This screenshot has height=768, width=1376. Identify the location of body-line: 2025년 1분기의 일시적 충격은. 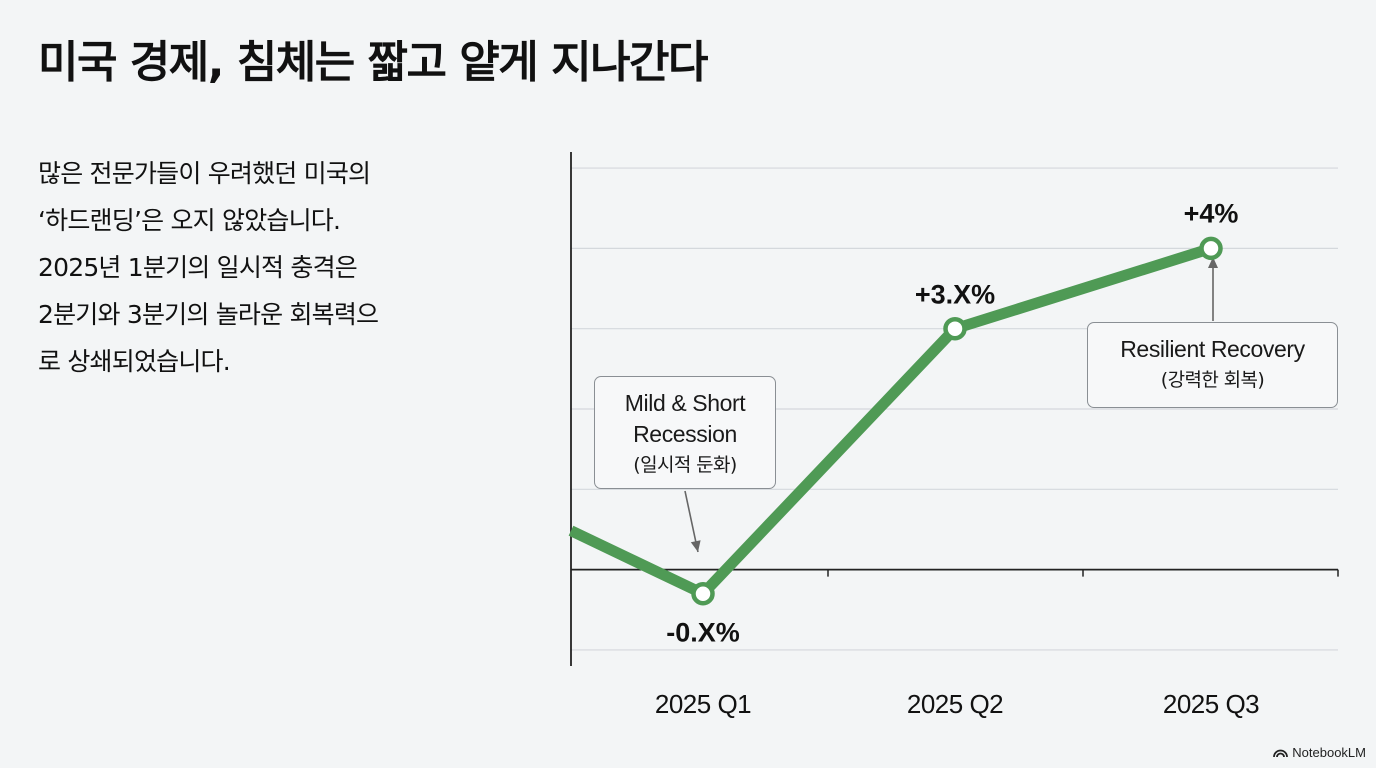
(198, 267).